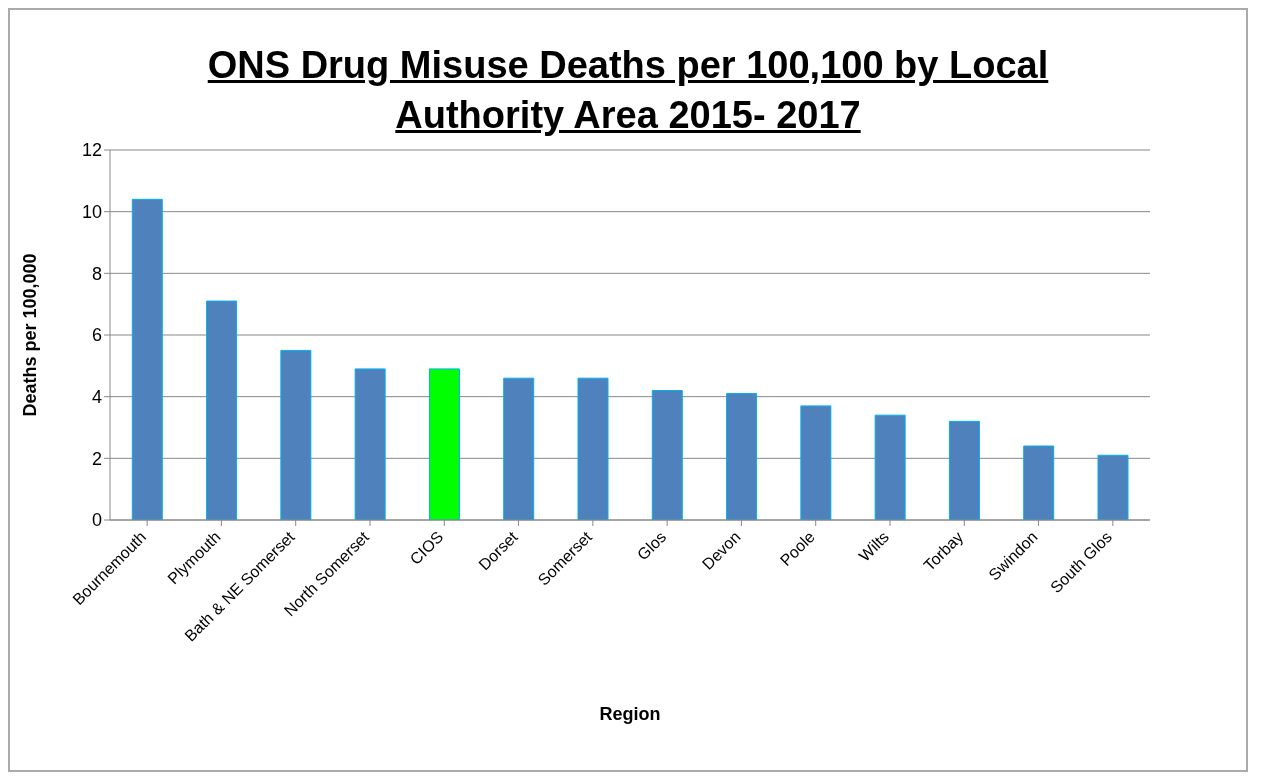 The width and height of the screenshot is (1261, 782). Describe the element at coordinates (96, 335) in the screenshot. I see `y-tick-label: 6` at that location.